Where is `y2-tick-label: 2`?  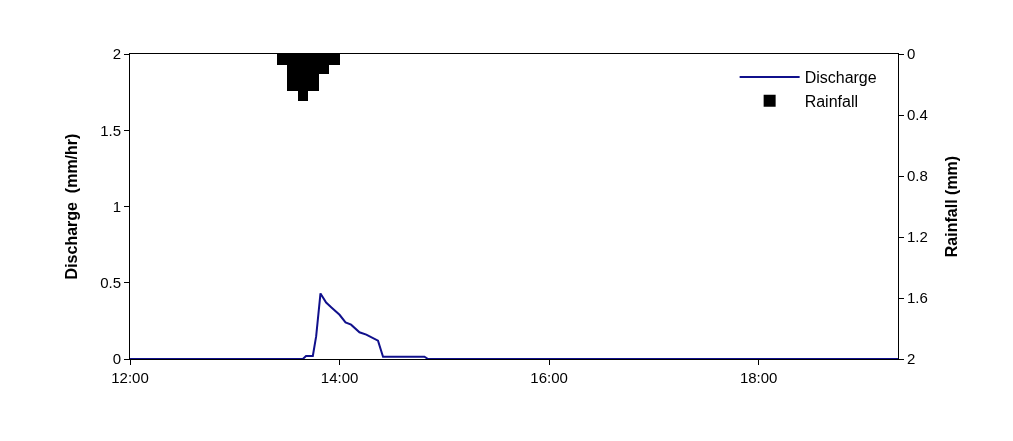 y2-tick-label: 2 is located at coordinates (911, 359).